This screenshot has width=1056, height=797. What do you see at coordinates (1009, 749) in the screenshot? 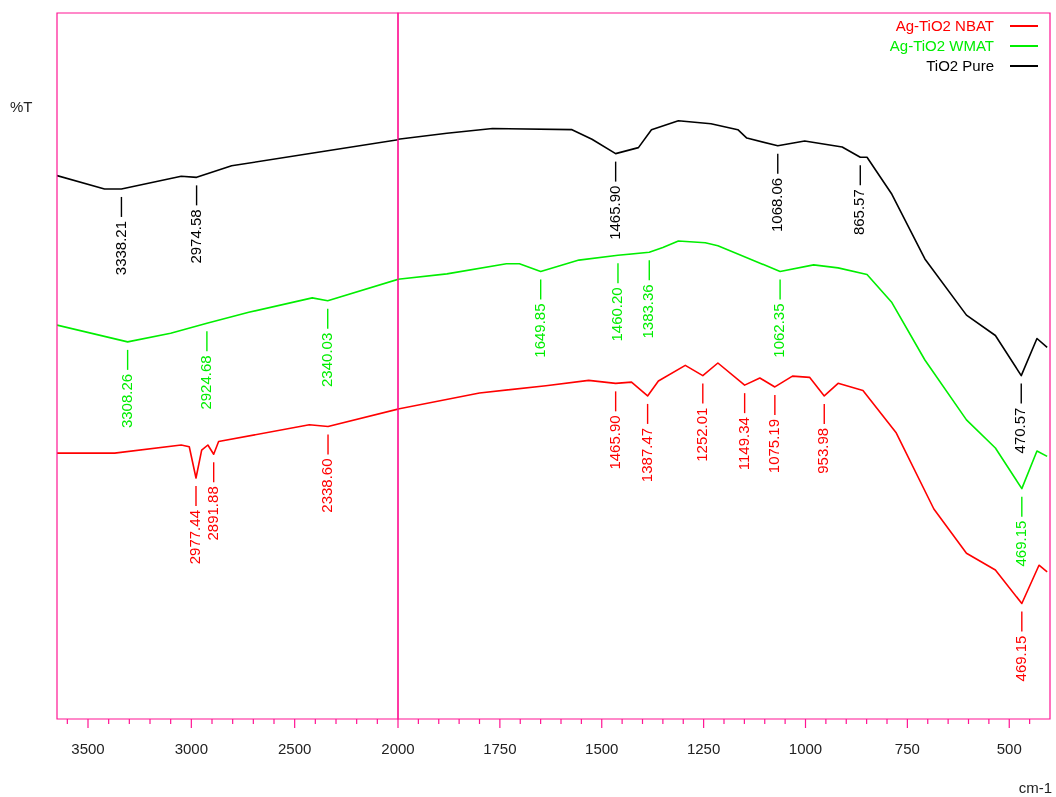
I see `x-tick-label: 500` at bounding box center [1009, 749].